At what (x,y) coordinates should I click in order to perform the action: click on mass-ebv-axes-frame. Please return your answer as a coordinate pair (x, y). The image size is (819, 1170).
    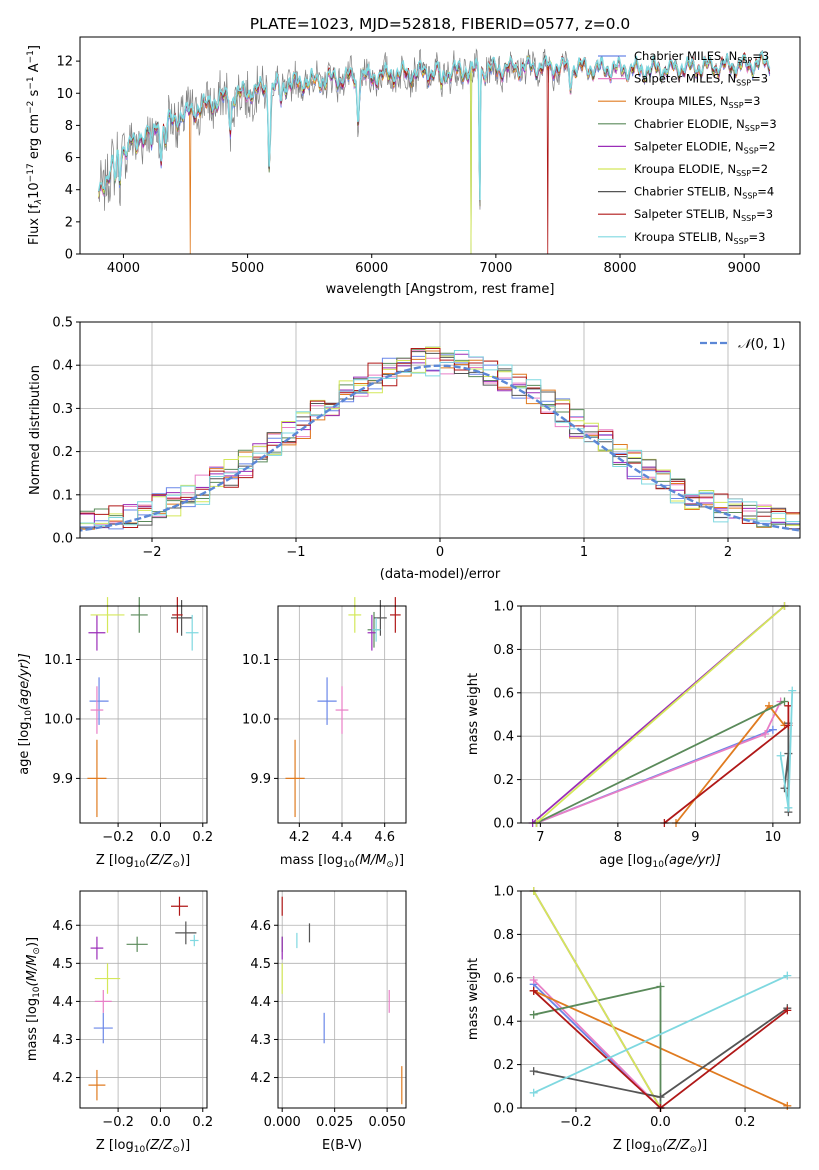
    Looking at the image, I should click on (342, 999).